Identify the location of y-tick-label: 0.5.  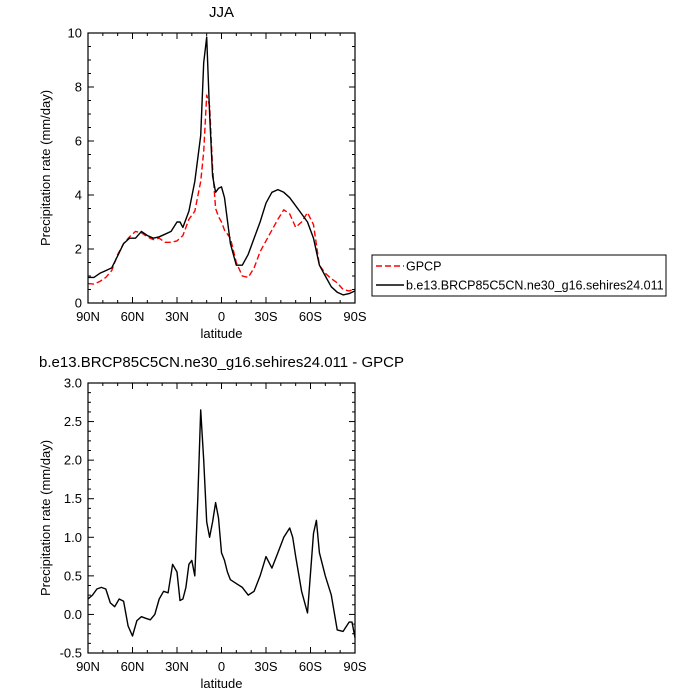
(73, 575).